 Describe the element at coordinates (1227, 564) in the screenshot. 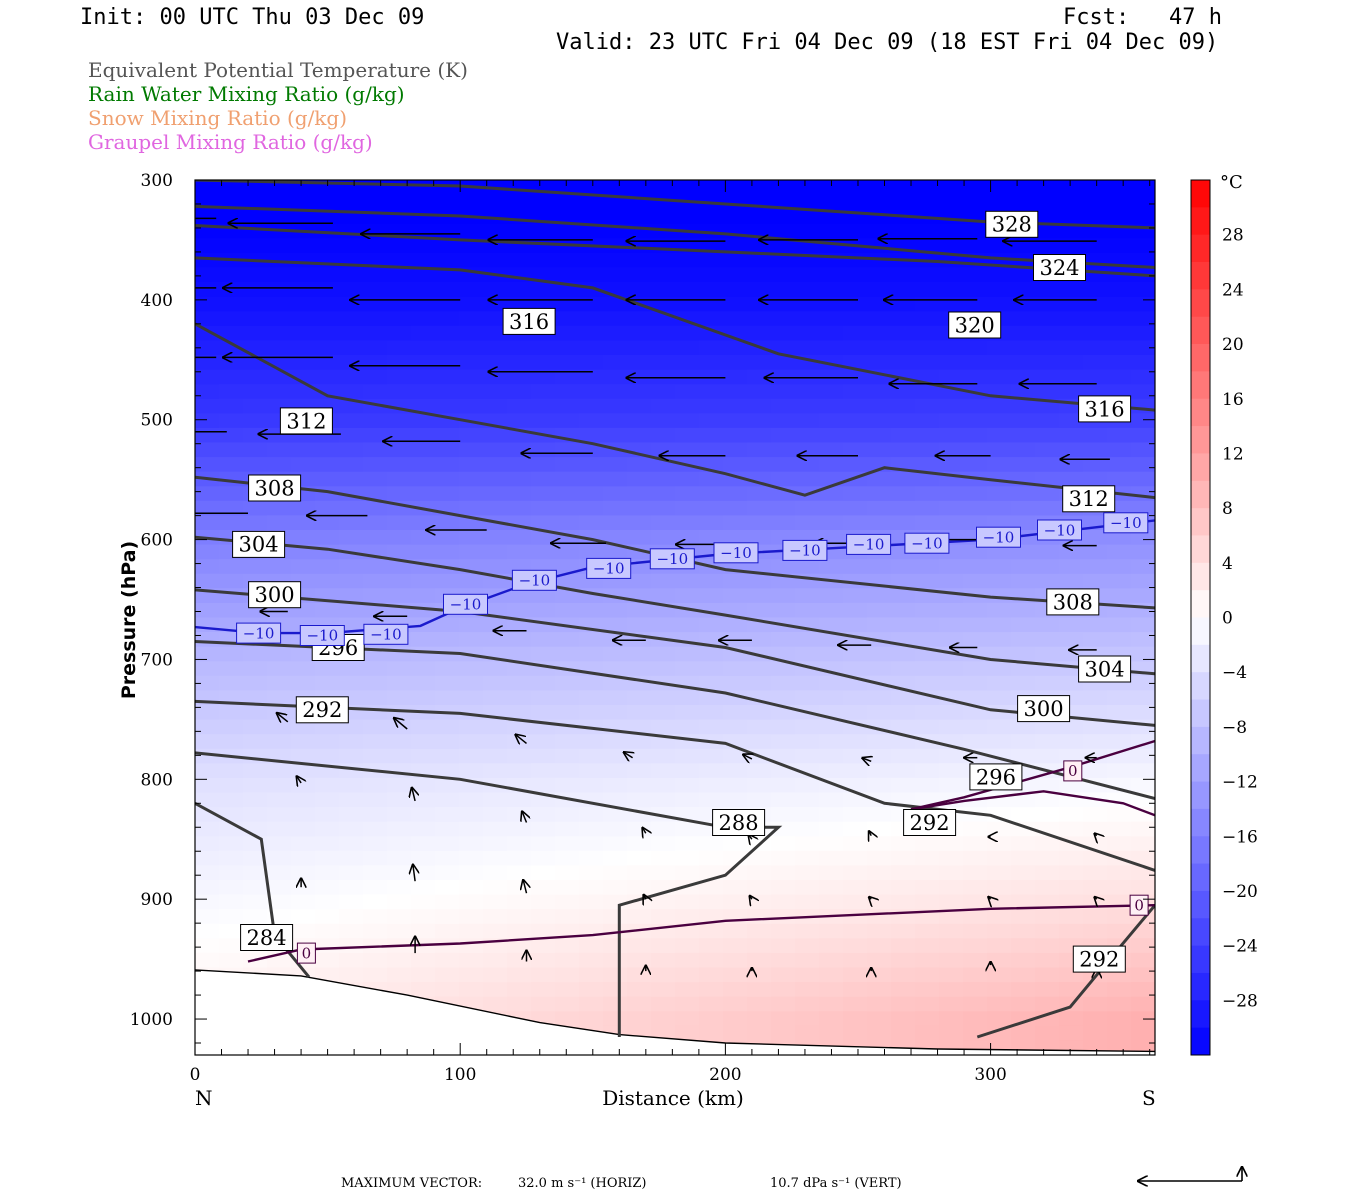

I see `colorbar-tick-label: 4` at that location.